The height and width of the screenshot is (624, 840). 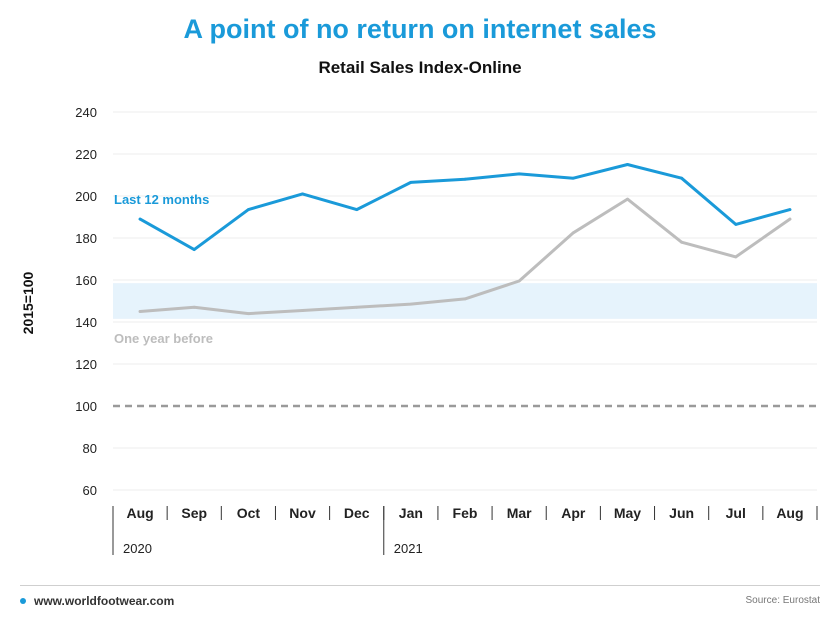 I want to click on footer-source: Source: Eurostat, so click(x=782, y=600).